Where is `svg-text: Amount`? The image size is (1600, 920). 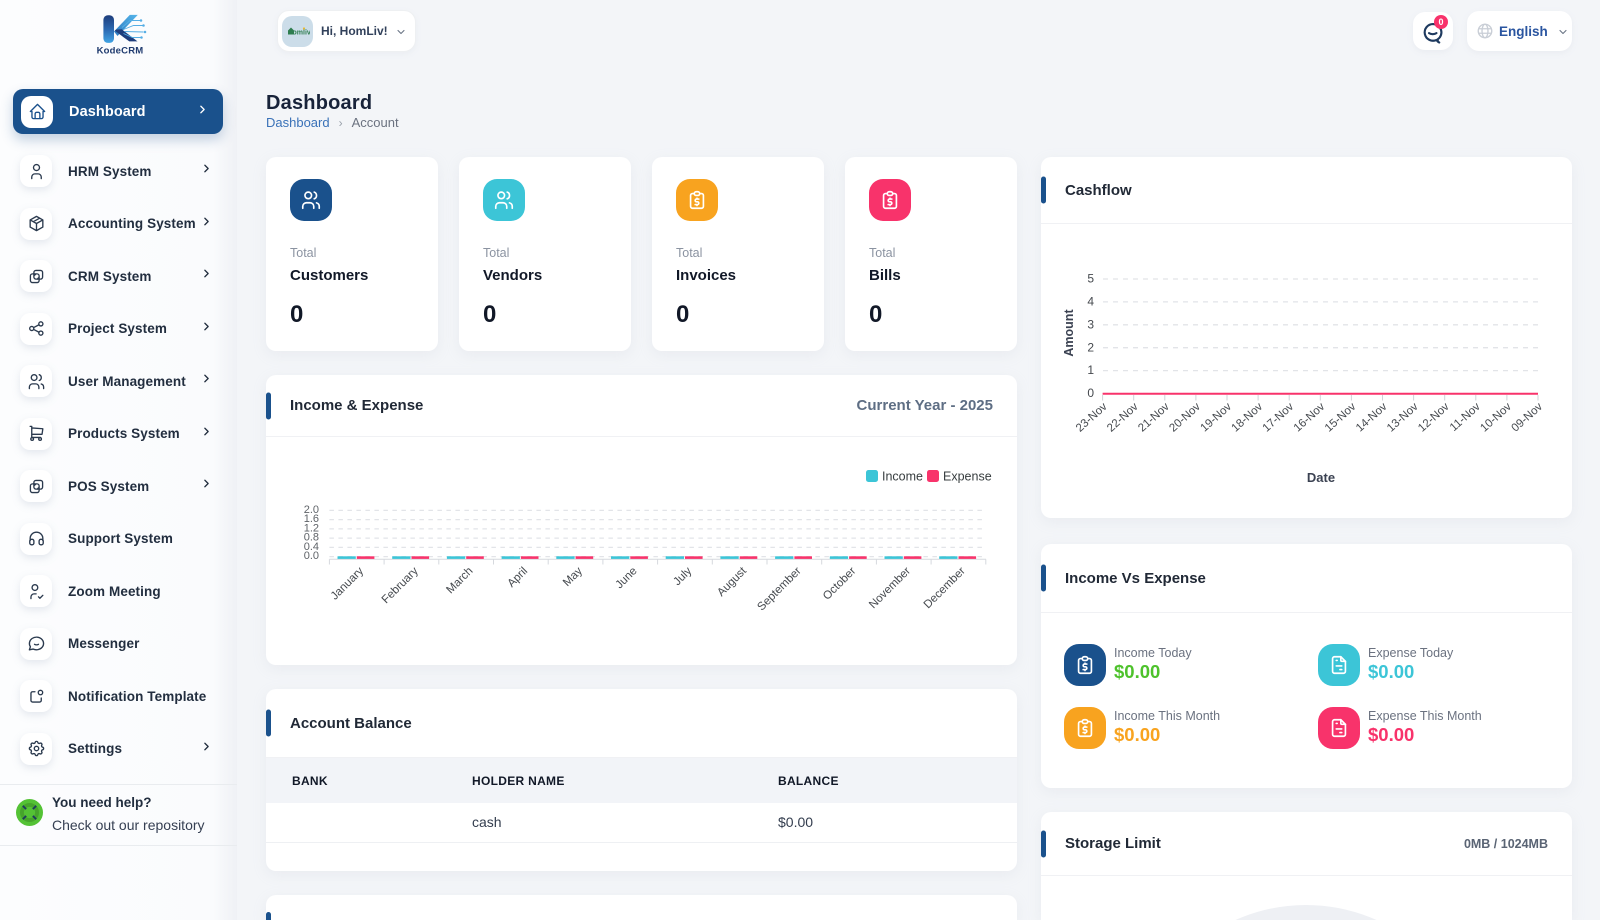
svg-text: Amount is located at coordinates (1069, 333).